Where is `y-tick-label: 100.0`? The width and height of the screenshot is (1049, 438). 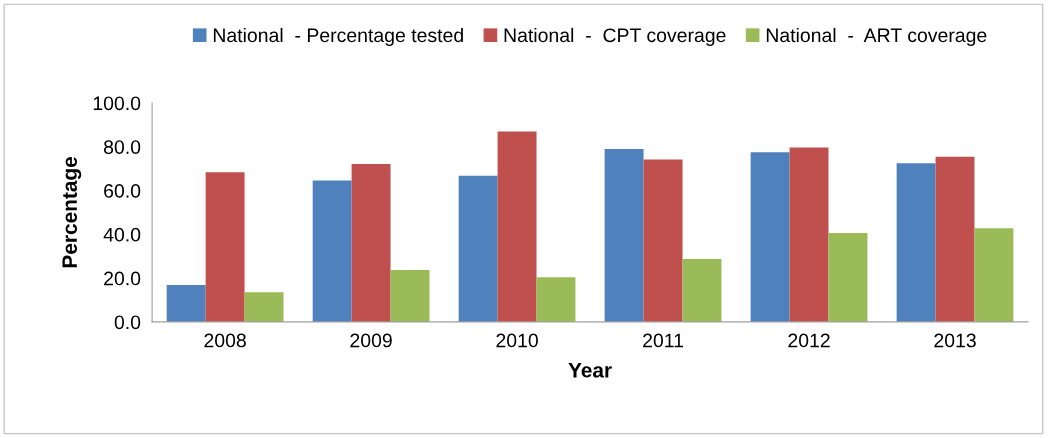 y-tick-label: 100.0 is located at coordinates (117, 103).